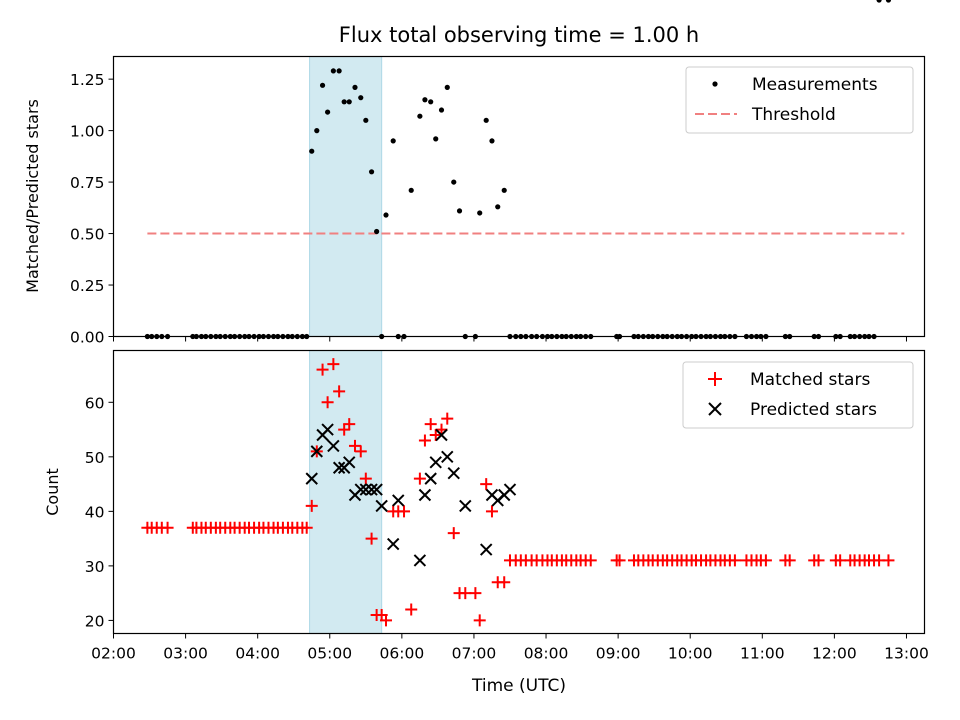 The height and width of the screenshot is (720, 960). What do you see at coordinates (257, 654) in the screenshot?
I see `x-tick-label: 04:00` at bounding box center [257, 654].